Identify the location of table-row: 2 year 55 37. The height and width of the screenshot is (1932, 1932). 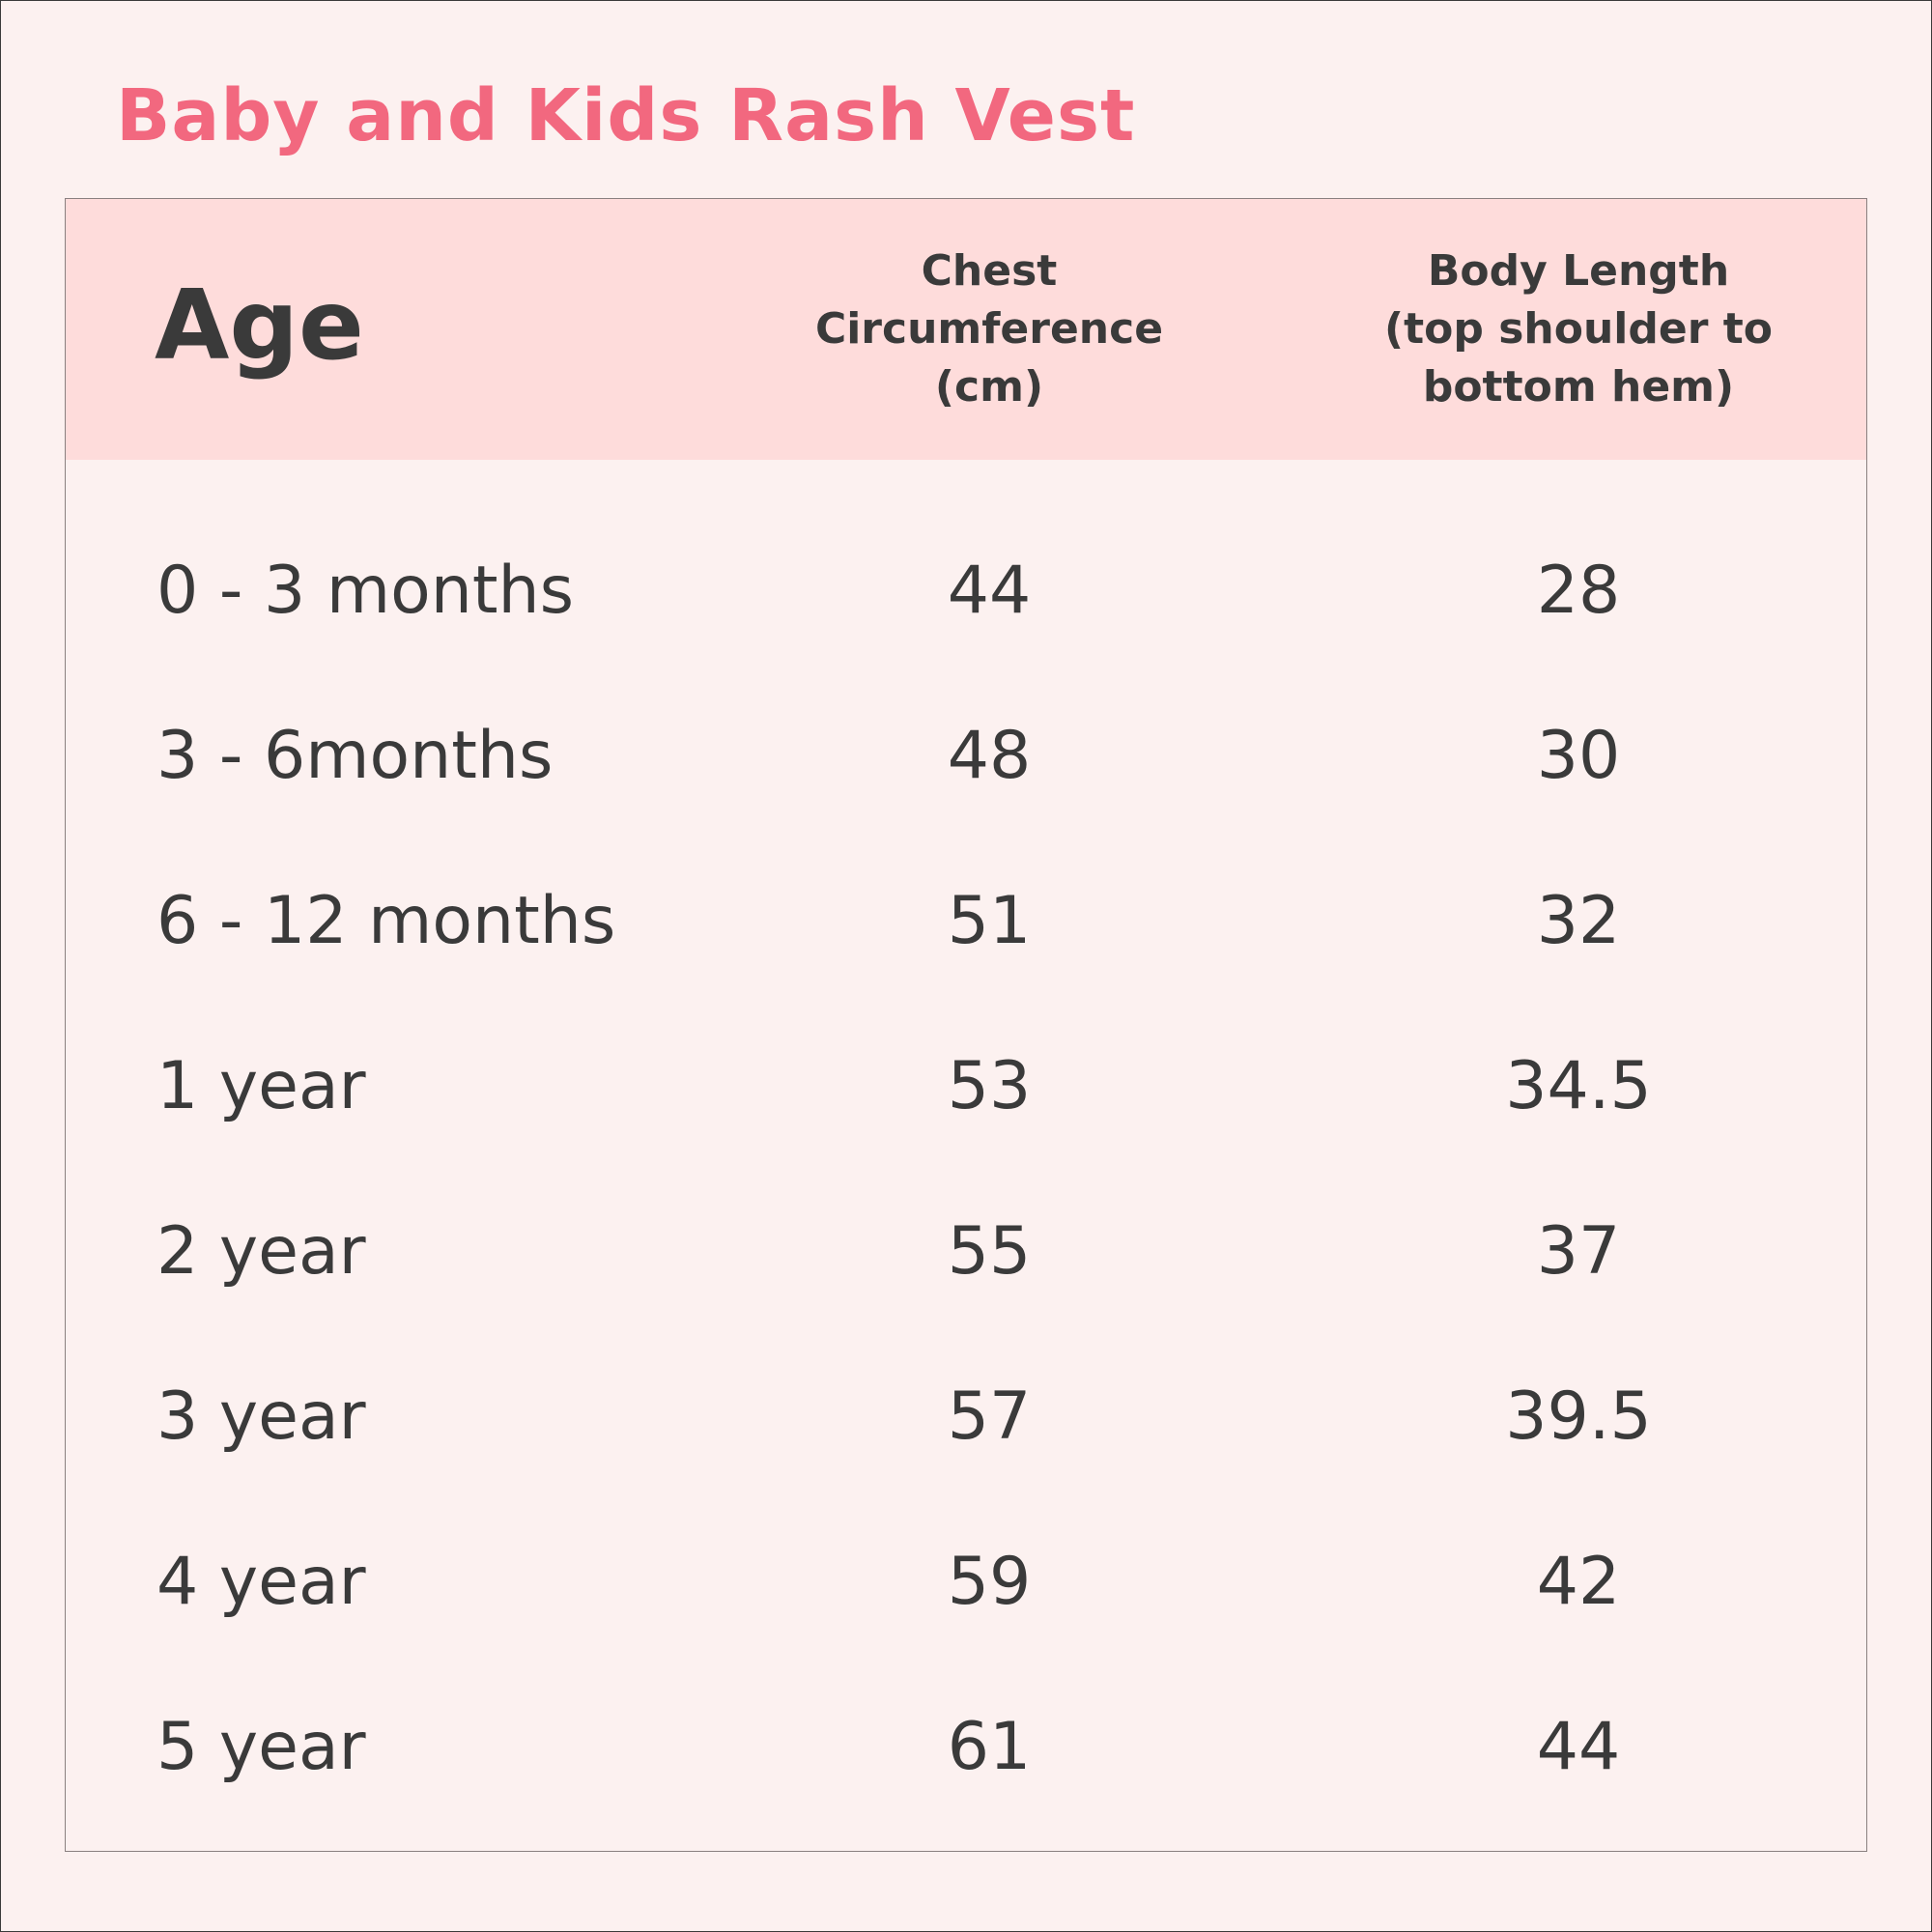
(966, 1251).